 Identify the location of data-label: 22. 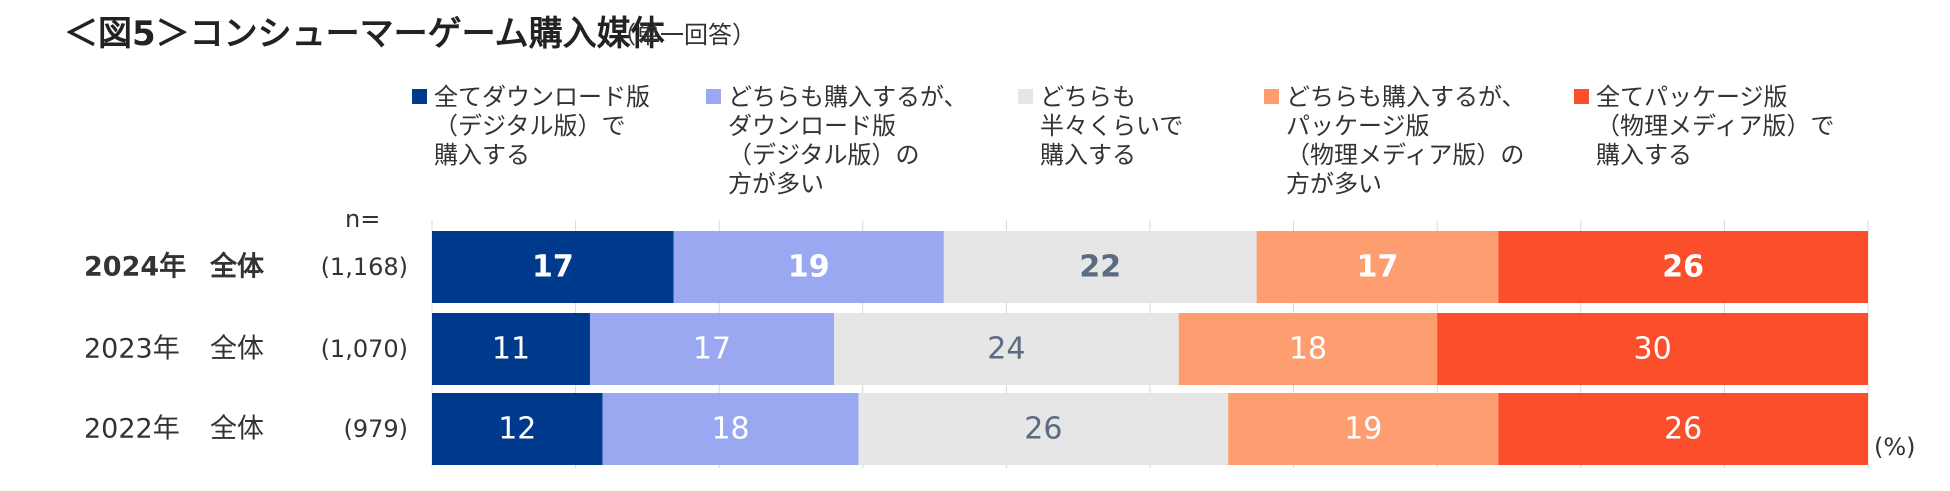
(1100, 267).